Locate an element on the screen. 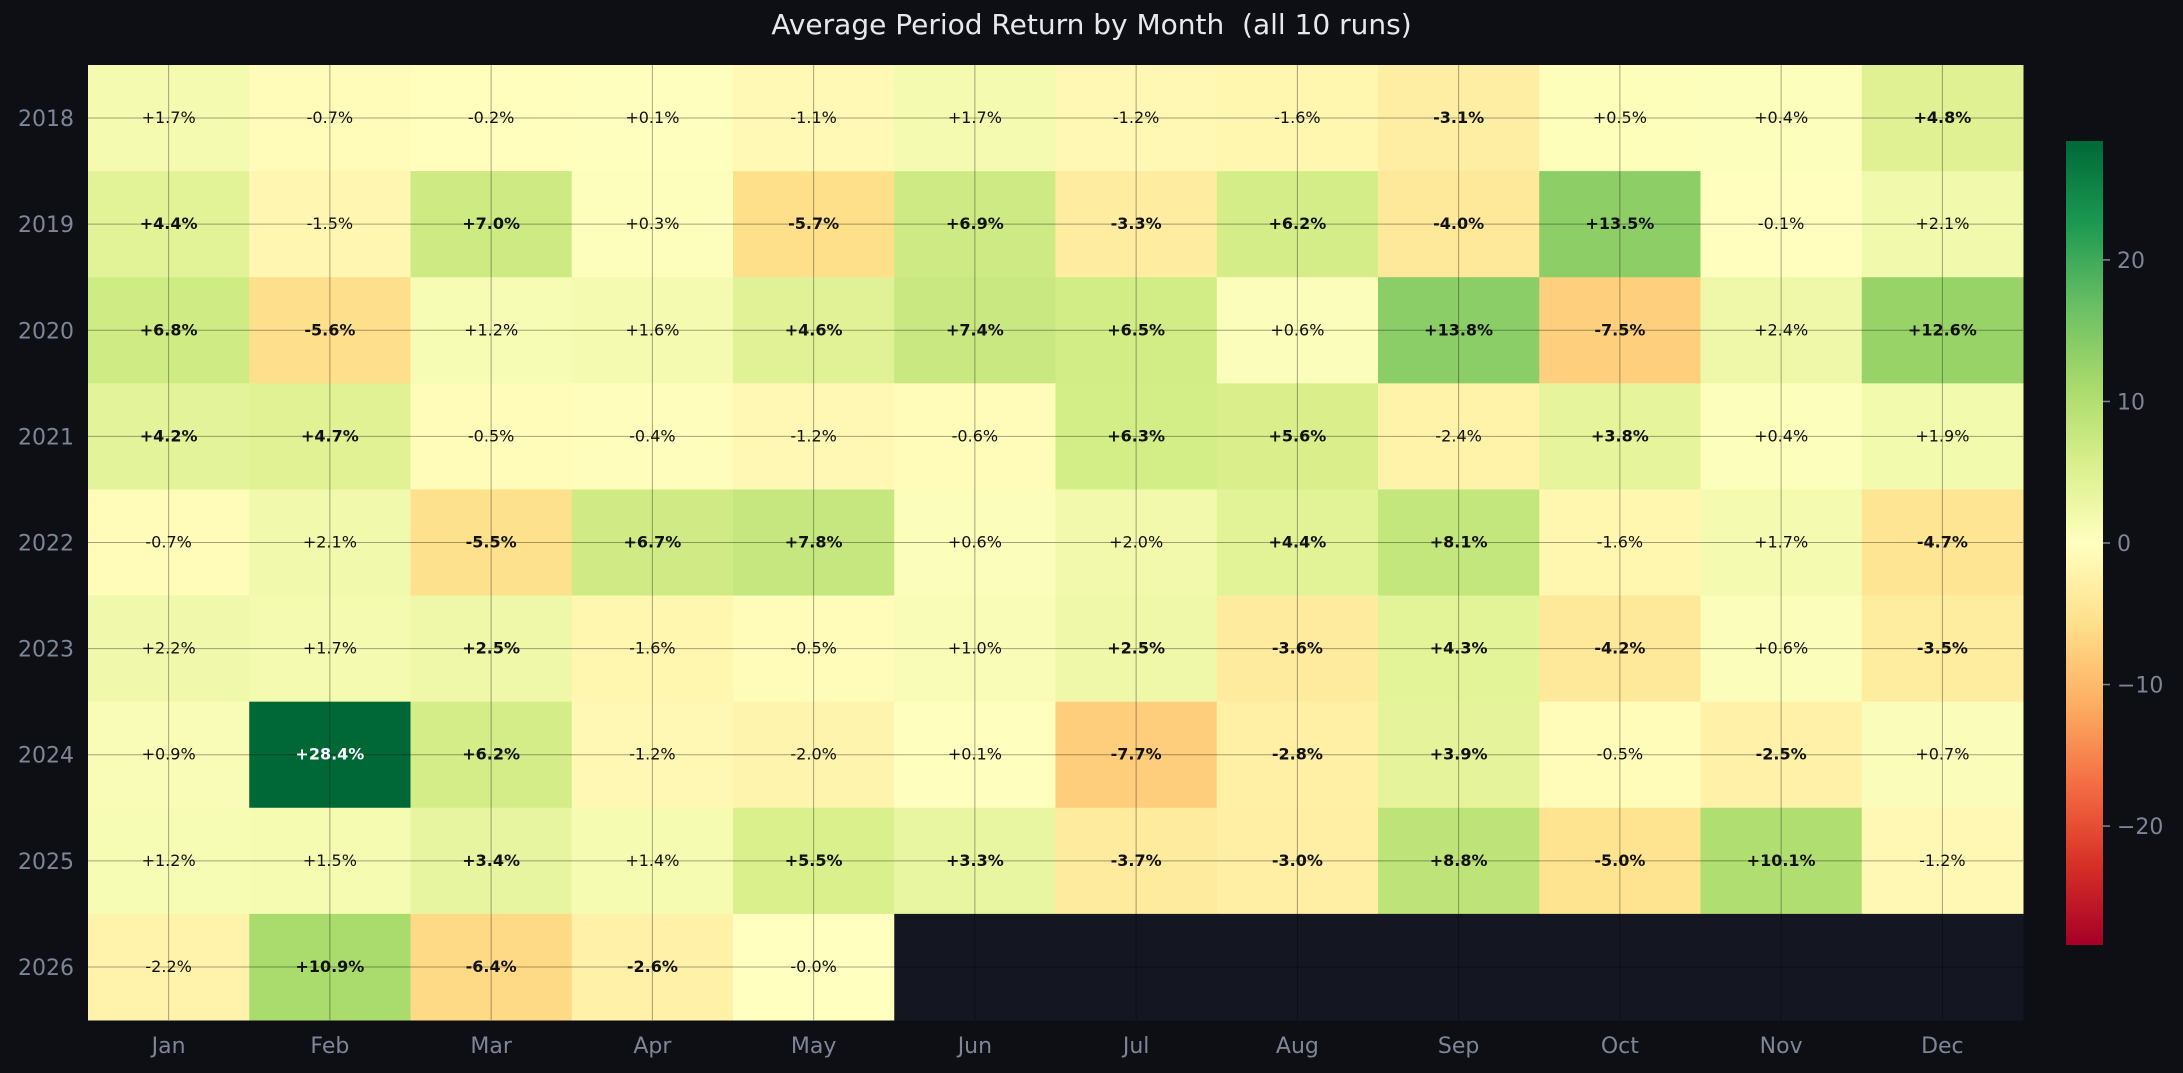 The height and width of the screenshot is (1073, 2183). heatmap-cell-label: -3.0% is located at coordinates (1297, 860).